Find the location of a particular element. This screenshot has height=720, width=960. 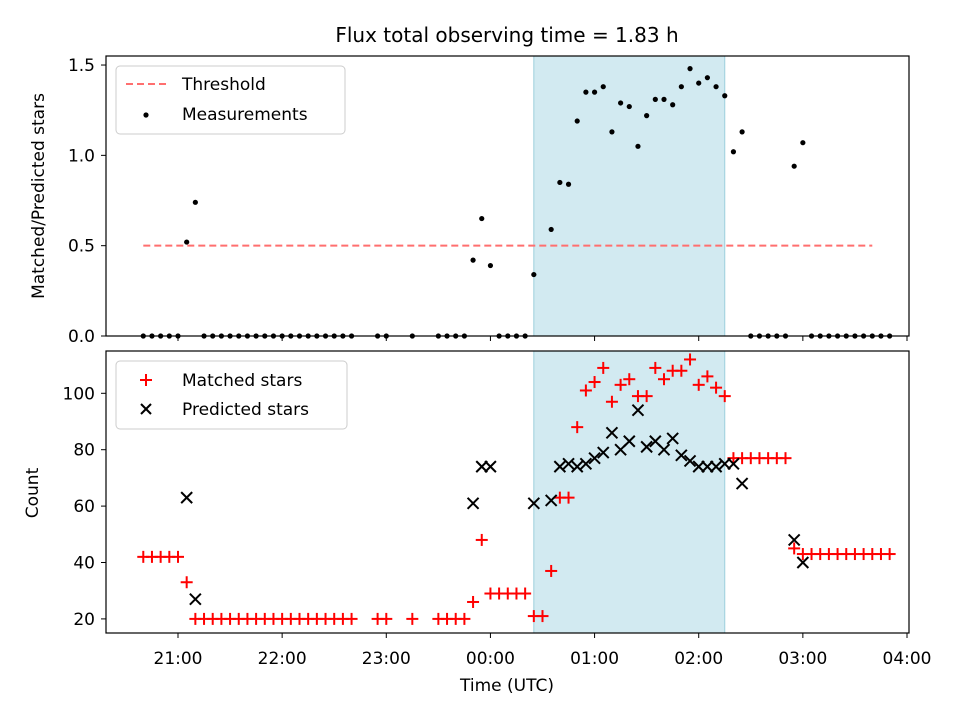

top-highlight-span is located at coordinates (629, 196).